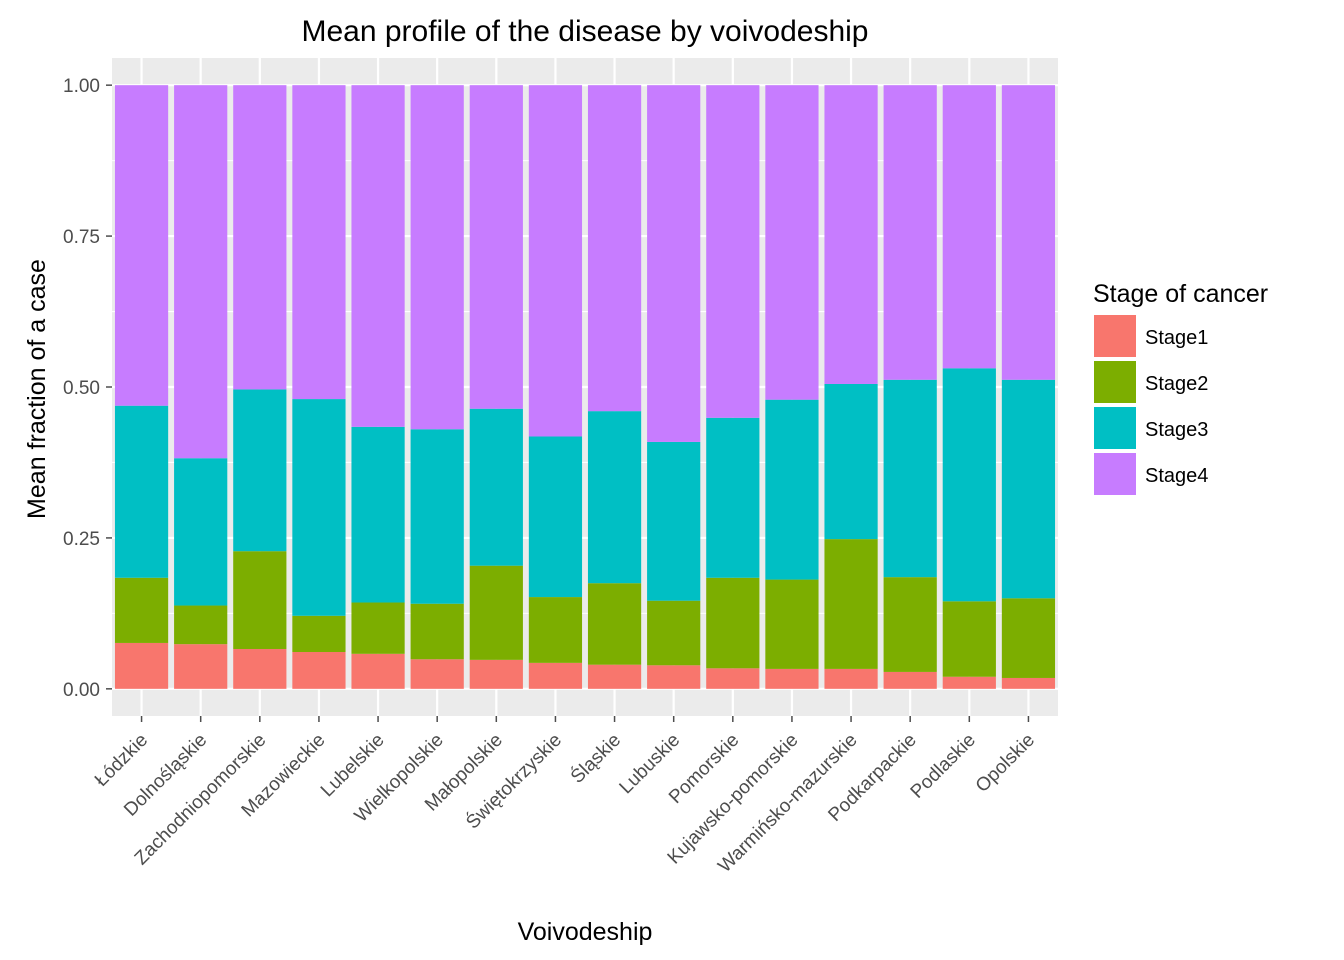  Describe the element at coordinates (81, 539) in the screenshot. I see `y-tick-label: 0.25` at that location.